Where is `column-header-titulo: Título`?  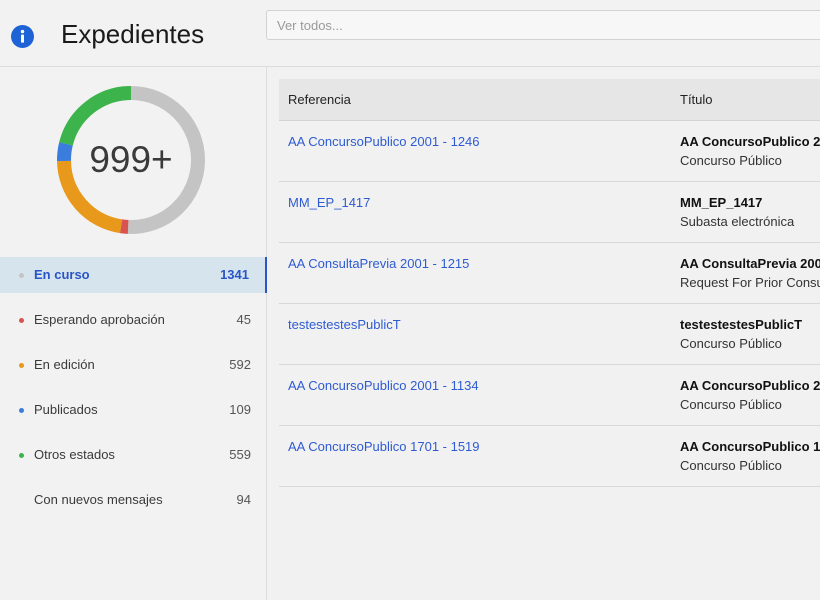
column-header-titulo: Título is located at coordinates (696, 99).